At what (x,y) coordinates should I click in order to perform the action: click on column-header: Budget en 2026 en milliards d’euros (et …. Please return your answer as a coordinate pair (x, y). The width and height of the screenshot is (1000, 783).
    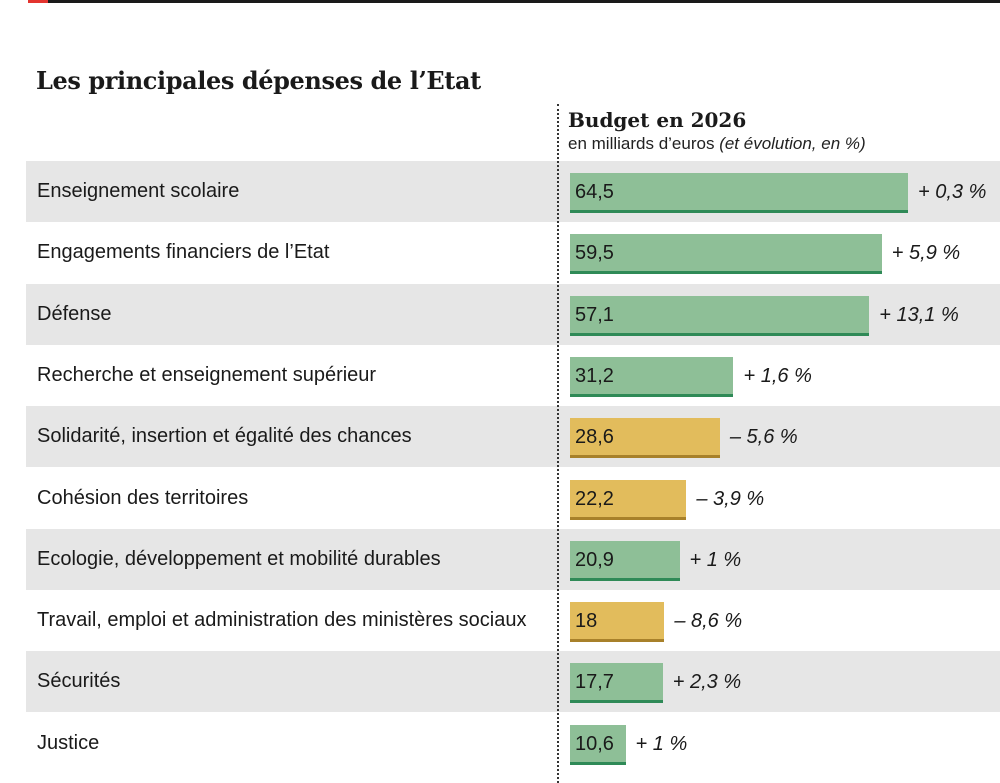
    Looking at the image, I should click on (717, 131).